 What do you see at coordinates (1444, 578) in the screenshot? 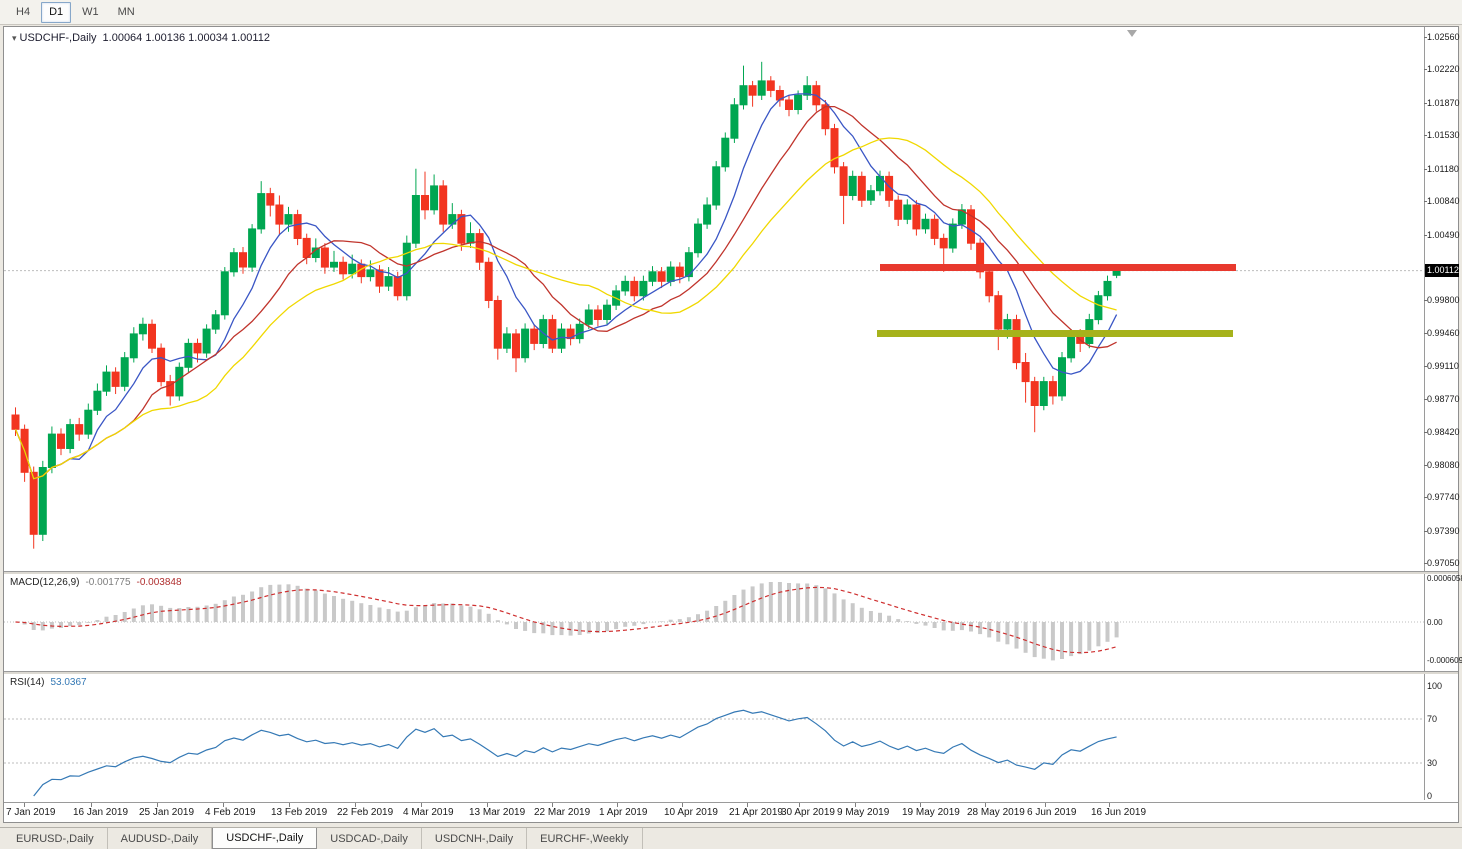
I see `macd-axis-label: 0.0006058` at bounding box center [1444, 578].